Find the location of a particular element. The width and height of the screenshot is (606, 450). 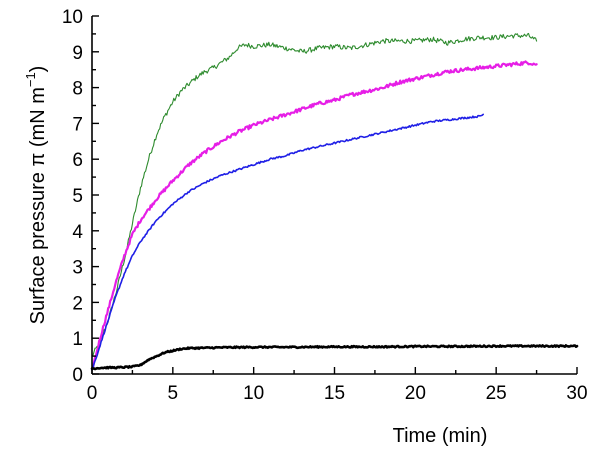

series-line-black is located at coordinates (334, 357).